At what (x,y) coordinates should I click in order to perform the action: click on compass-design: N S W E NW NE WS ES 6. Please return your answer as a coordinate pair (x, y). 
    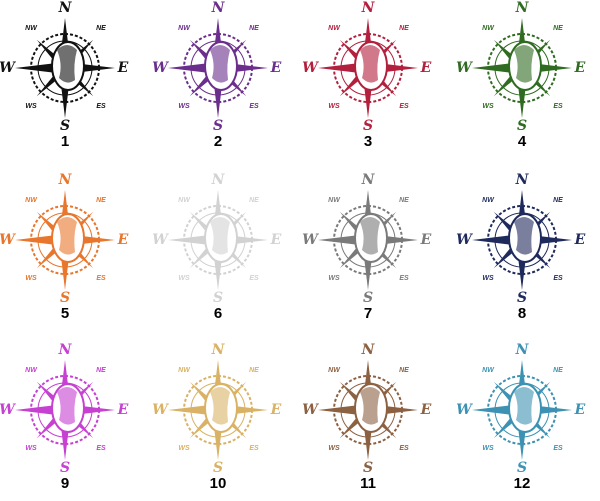
    Looking at the image, I should click on (217, 247).